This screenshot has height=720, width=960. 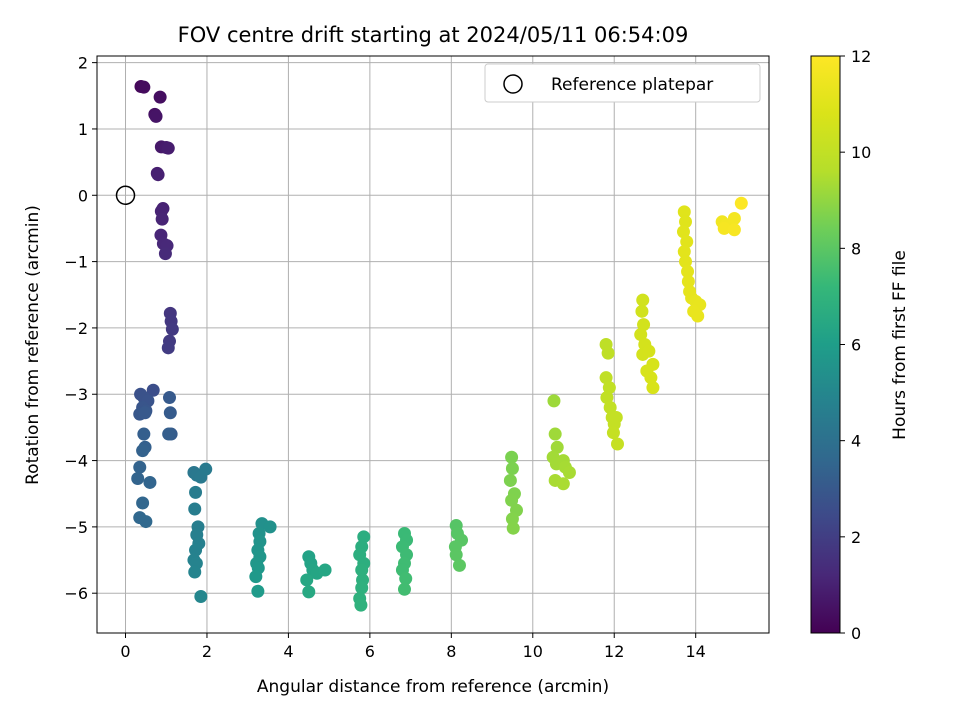 I want to click on colorbar-tick-label: 8, so click(x=856, y=248).